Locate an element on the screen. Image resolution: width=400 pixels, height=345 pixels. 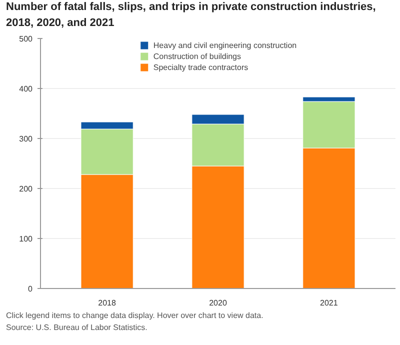
y-tick-label: 100 is located at coordinates (26, 239).